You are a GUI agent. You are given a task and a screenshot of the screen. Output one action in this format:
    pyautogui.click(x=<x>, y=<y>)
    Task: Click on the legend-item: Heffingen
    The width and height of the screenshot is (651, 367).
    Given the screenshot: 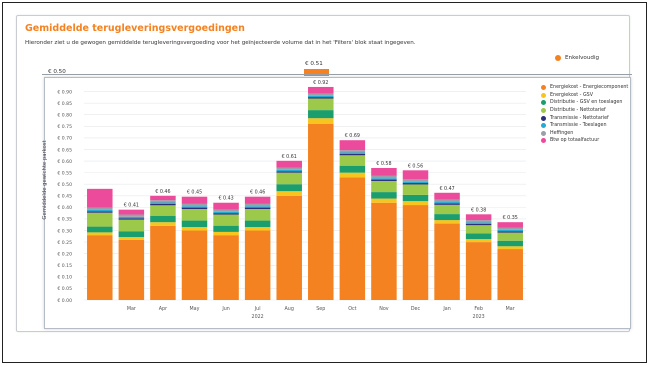 What is the action you would take?
    pyautogui.click(x=584, y=134)
    